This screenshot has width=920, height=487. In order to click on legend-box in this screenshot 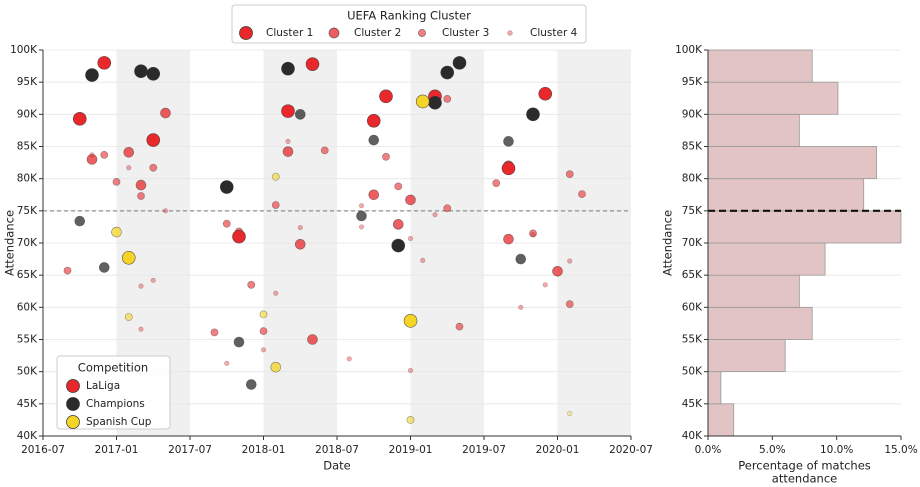, I will do `click(409, 24)`.